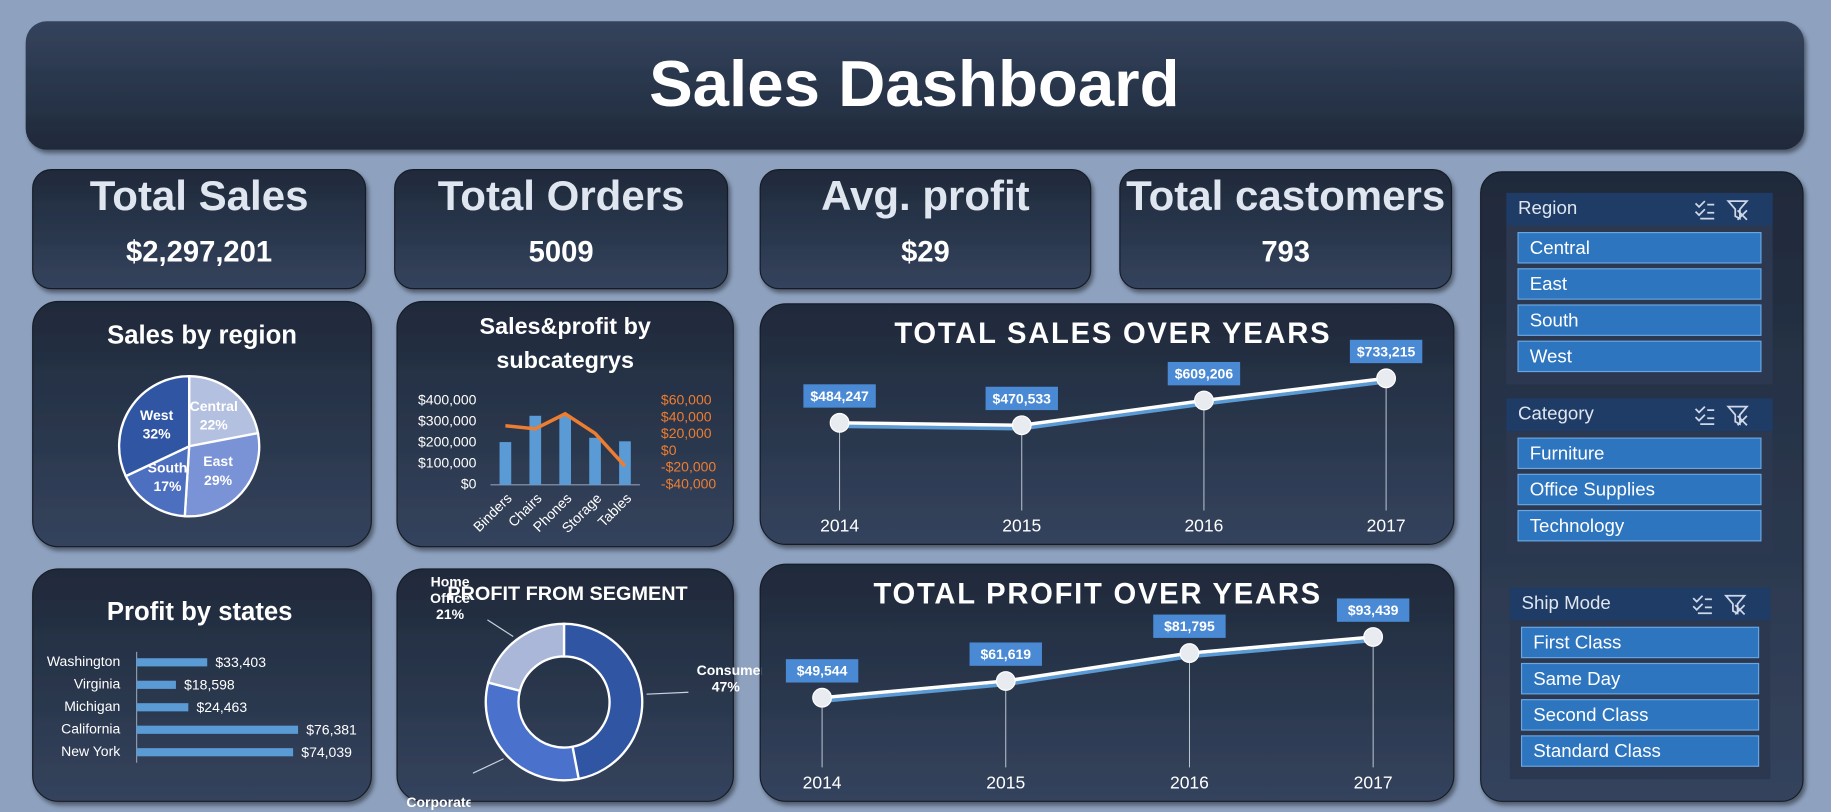 Image resolution: width=1831 pixels, height=812 pixels. I want to click on value-label: $609,206, so click(1204, 374).